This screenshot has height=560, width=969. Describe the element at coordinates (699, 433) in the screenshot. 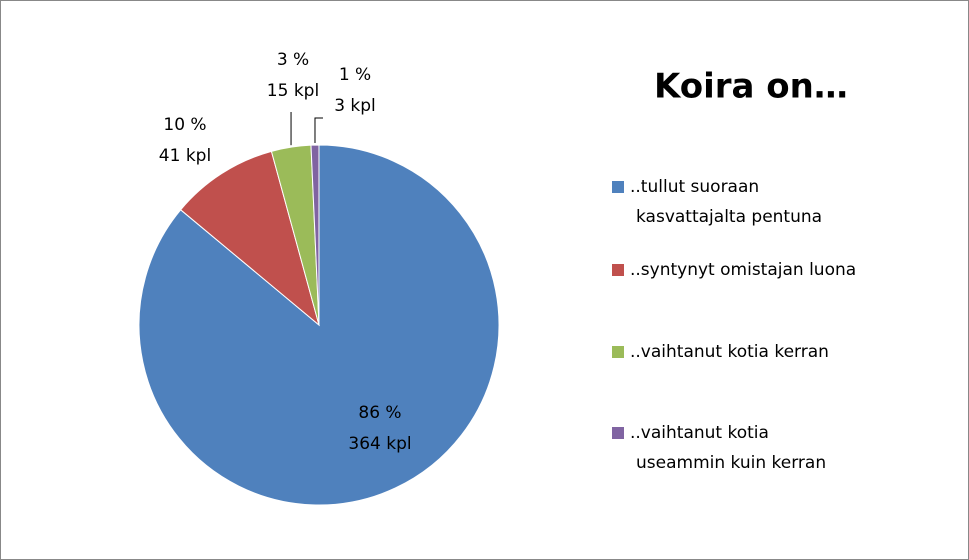

I see `legend-line: ..vaihtanut kotia` at that location.